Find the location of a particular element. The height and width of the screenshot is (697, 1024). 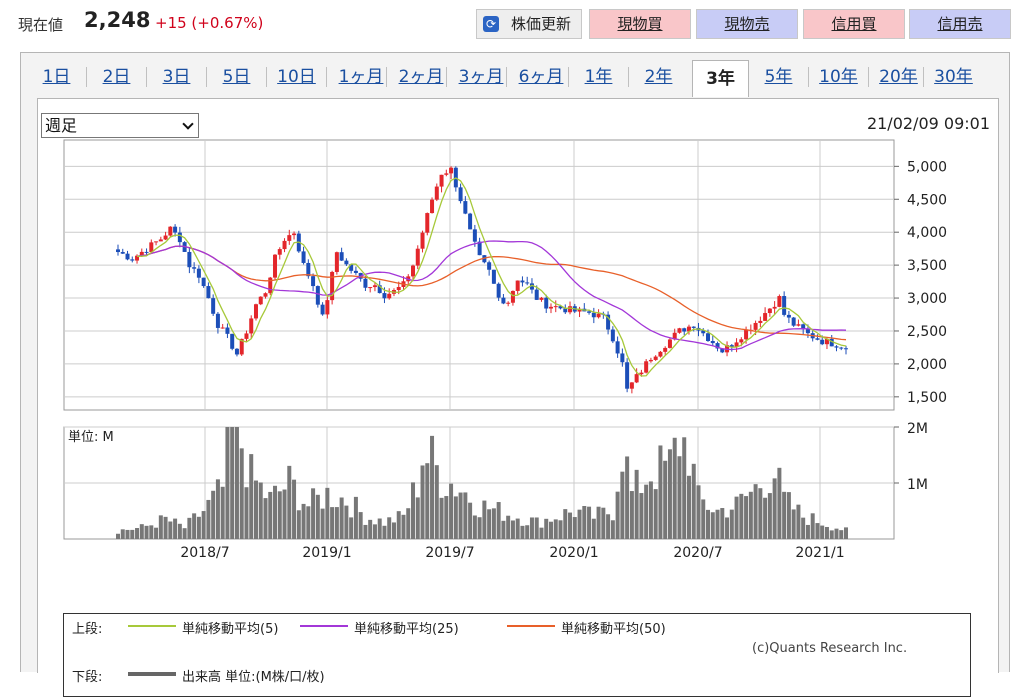

tab-5: 10日 is located at coordinates (296, 77).